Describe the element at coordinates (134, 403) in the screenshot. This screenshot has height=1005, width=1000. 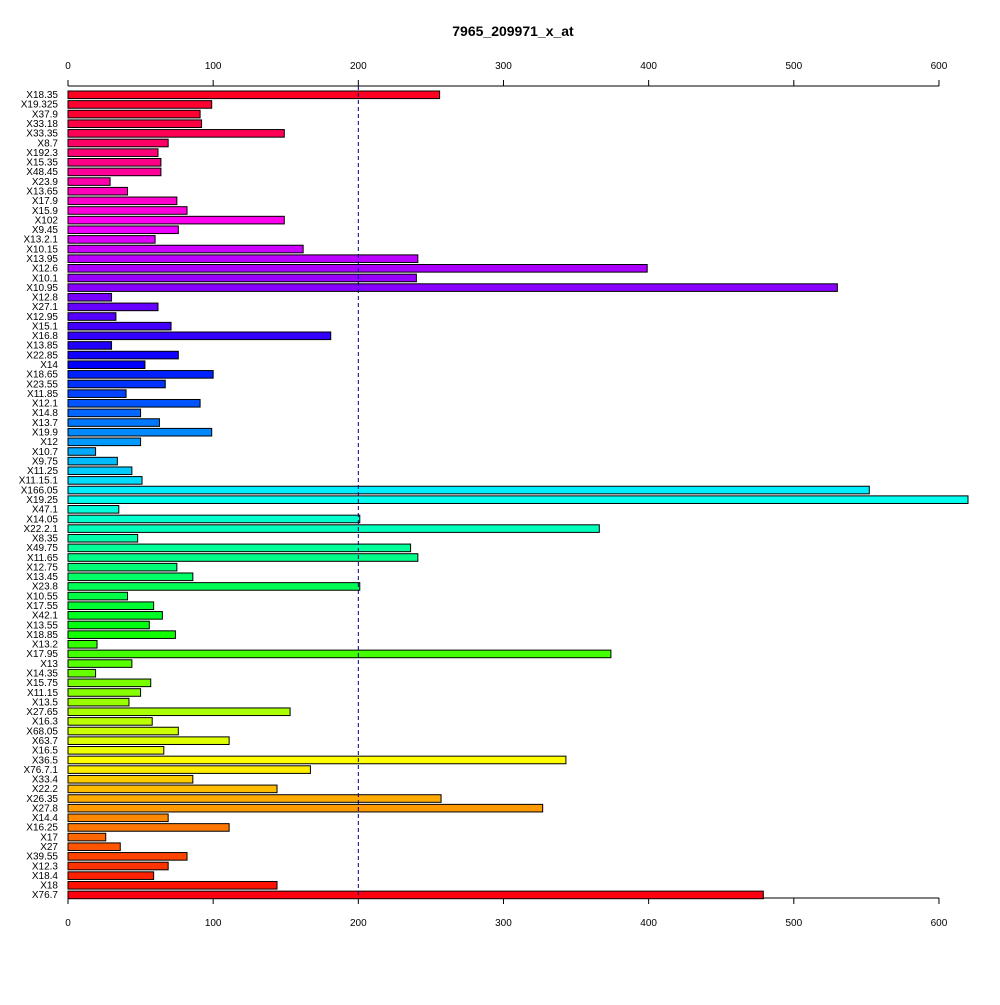
I see `bar-X12.1` at that location.